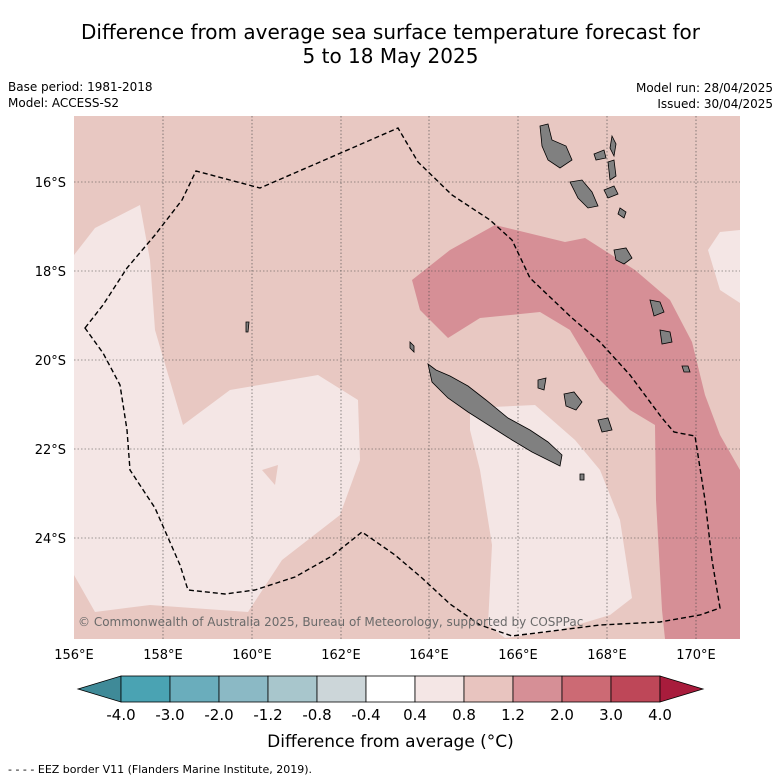 This screenshot has height=781, width=781. Describe the element at coordinates (623, 256) in the screenshot. I see `erromango` at that location.